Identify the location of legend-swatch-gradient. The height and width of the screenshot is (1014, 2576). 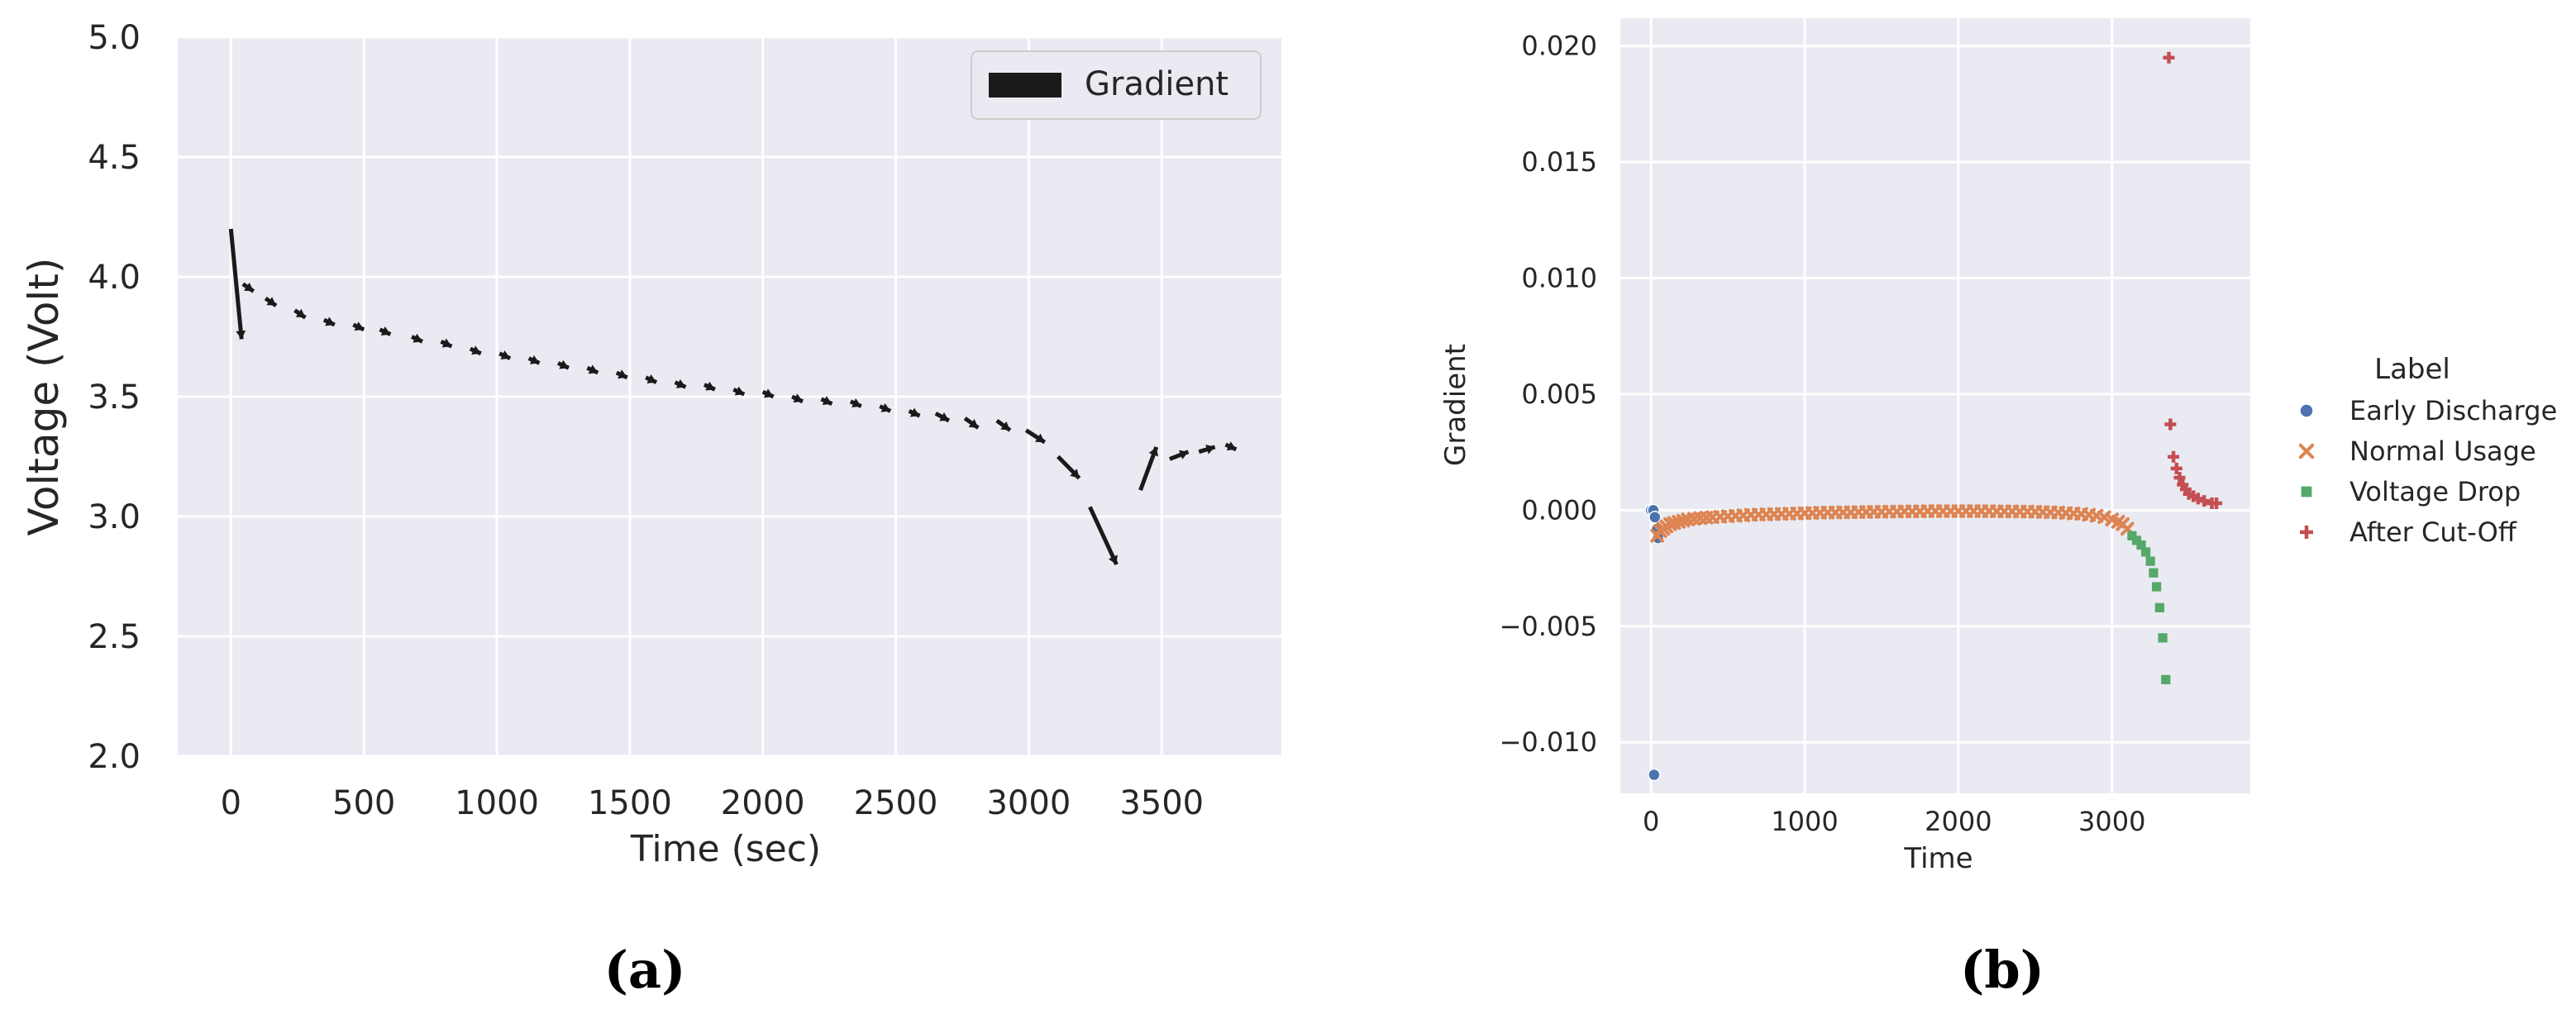
(1025, 85).